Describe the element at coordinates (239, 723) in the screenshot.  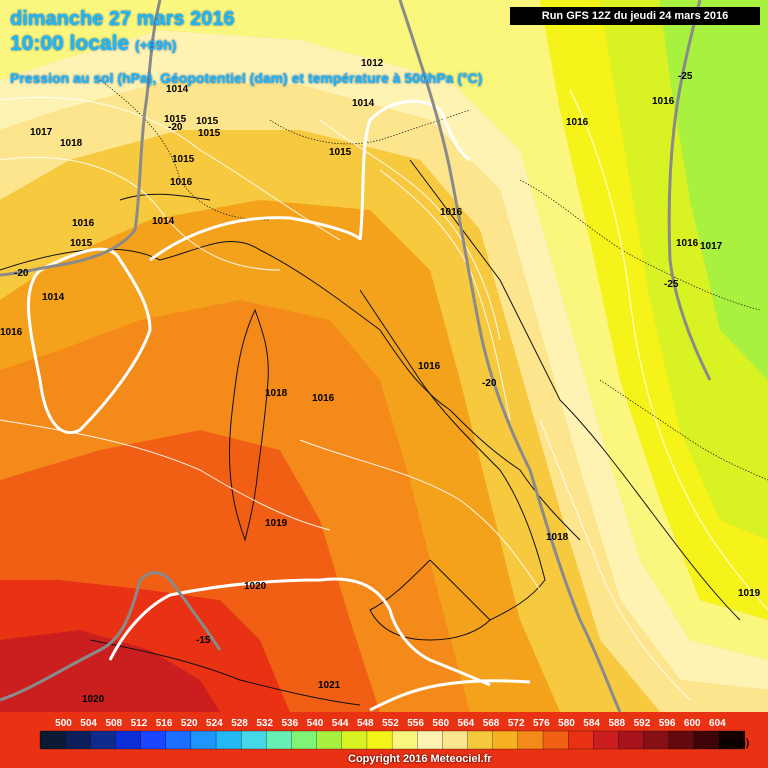
I see `legend-value: 528` at that location.